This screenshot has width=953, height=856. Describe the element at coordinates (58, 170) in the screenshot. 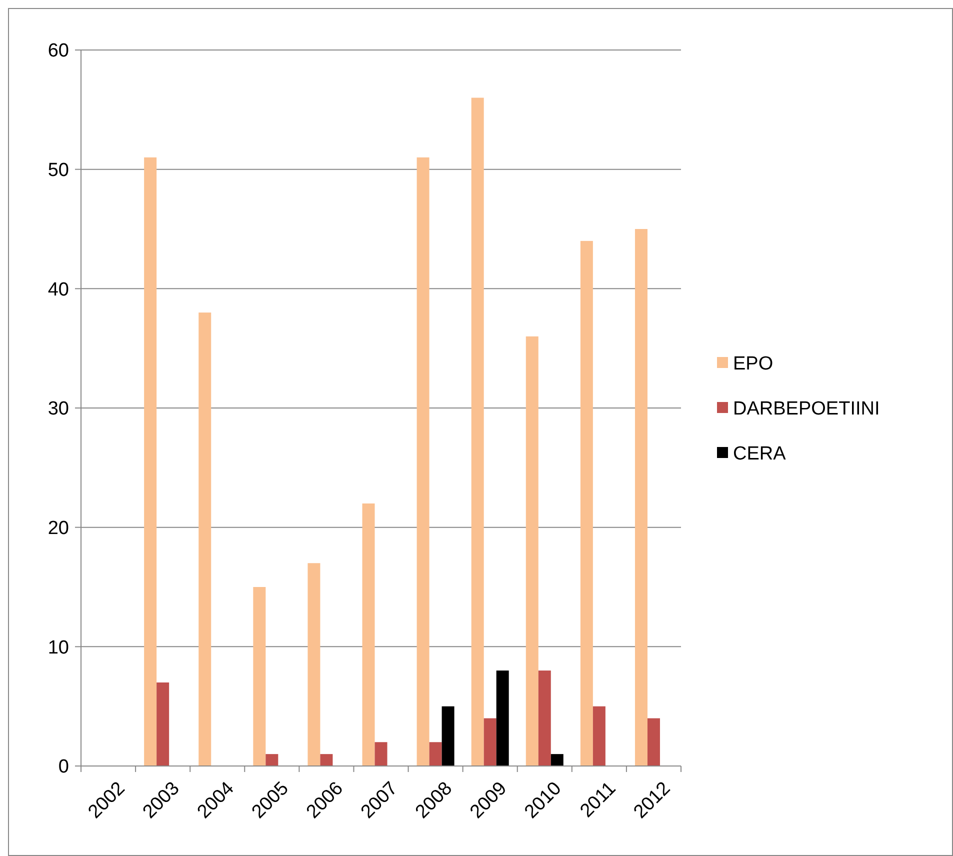

I see `y-tick-label: 50` at that location.